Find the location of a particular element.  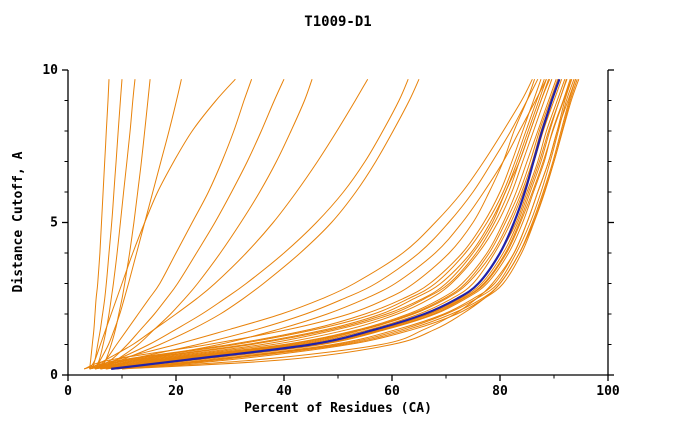

x-tick-label: 20 is located at coordinates (176, 391).